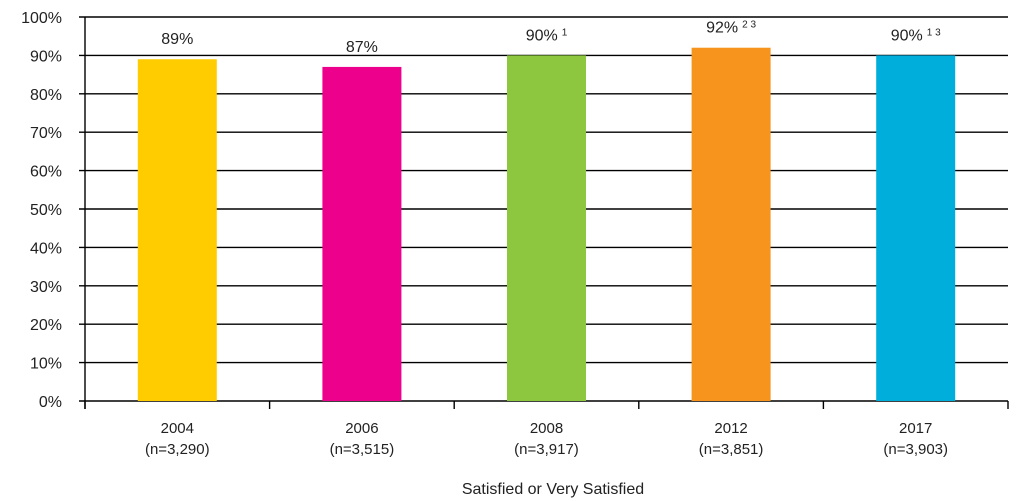 This screenshot has width=1023, height=501. I want to click on data-label-value: 92%, so click(722, 28).